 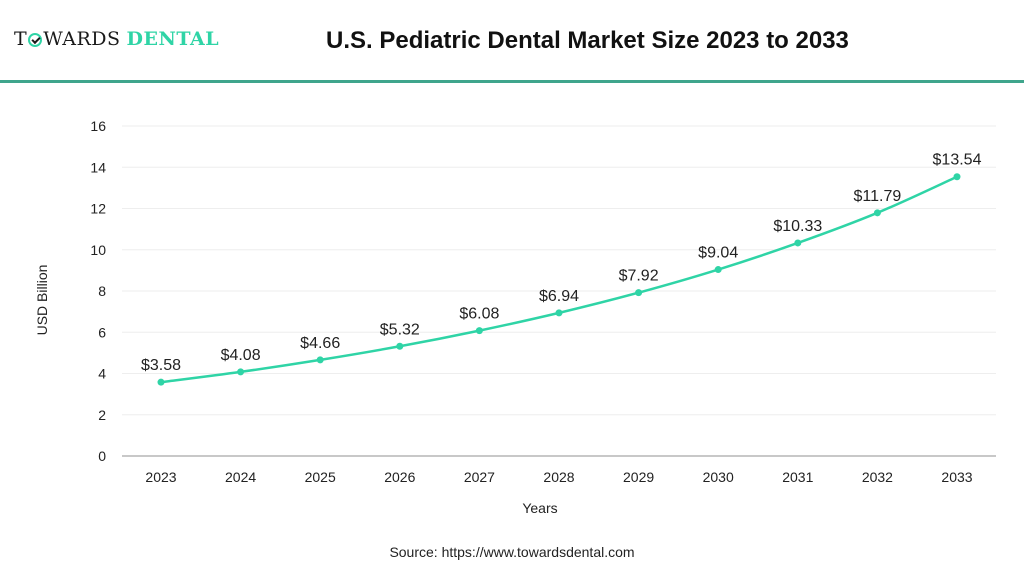 I want to click on logo-text-t: T, so click(x=21, y=39).